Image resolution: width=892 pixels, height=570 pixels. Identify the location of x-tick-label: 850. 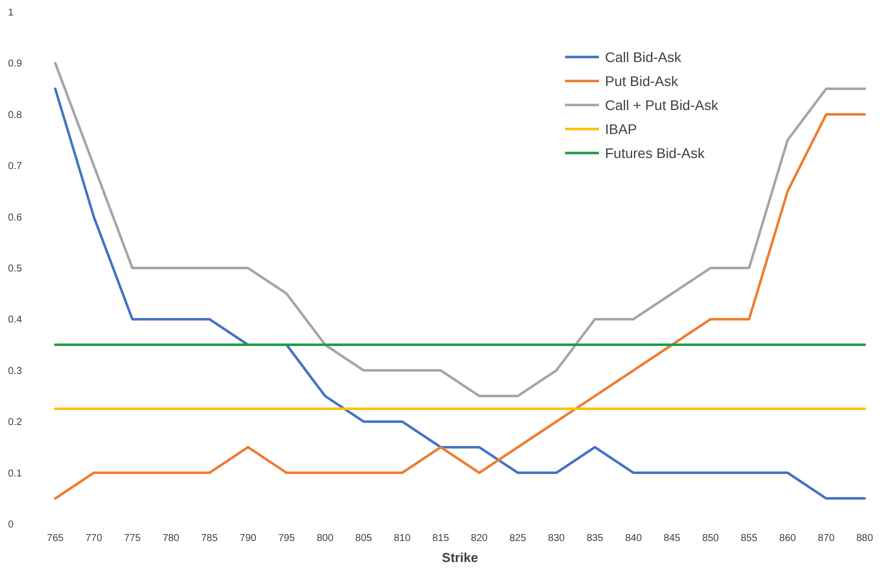
(711, 538).